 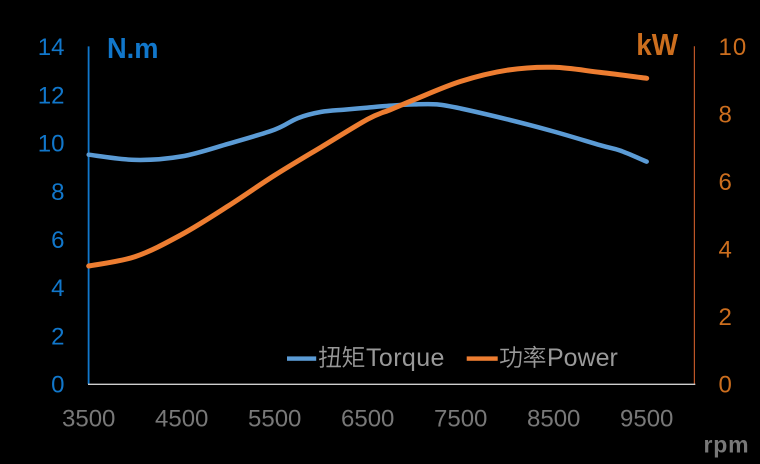 I want to click on svg-text: 6500, so click(x=367, y=419).